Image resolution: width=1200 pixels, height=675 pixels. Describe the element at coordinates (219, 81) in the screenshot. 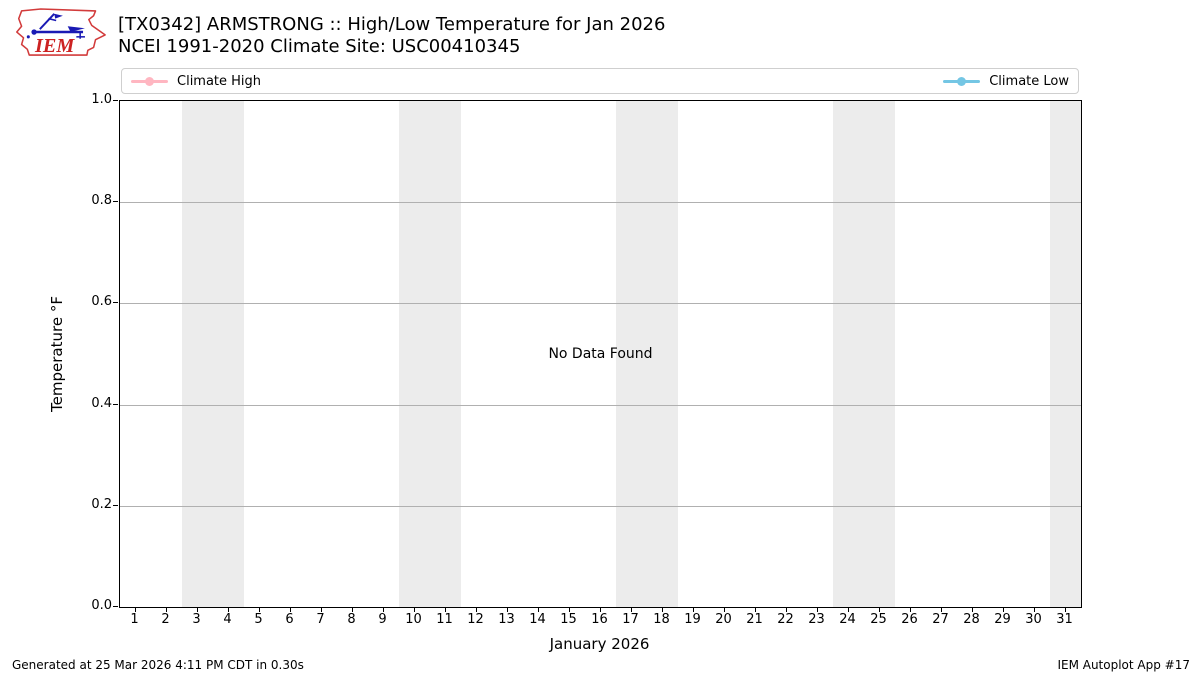

I see `legend-label: Climate High` at that location.